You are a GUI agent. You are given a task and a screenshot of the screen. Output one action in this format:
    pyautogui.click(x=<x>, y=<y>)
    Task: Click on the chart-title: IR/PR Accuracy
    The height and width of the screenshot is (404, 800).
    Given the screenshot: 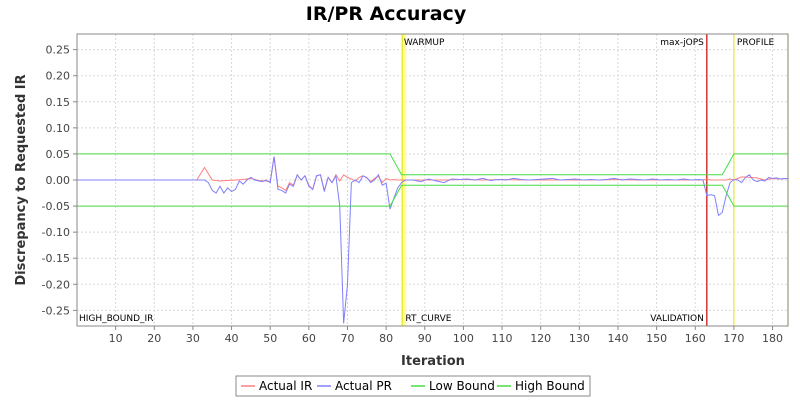 What is the action you would take?
    pyautogui.click(x=386, y=14)
    